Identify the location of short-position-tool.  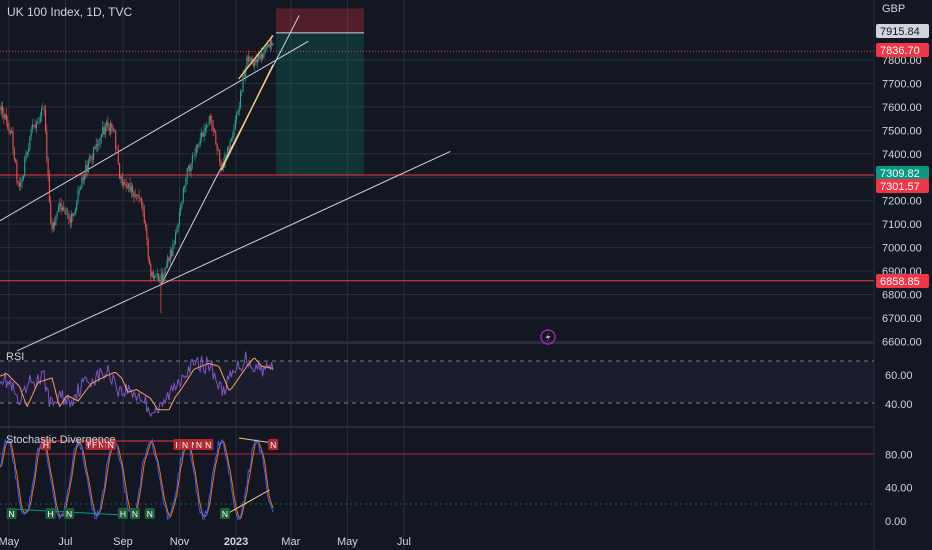
(319, 91).